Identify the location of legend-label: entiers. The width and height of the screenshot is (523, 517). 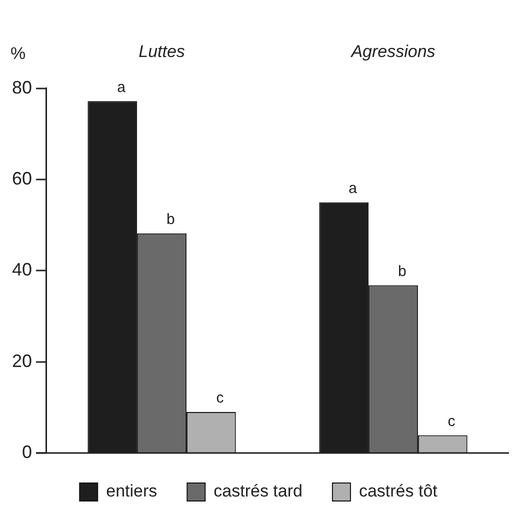
(132, 491).